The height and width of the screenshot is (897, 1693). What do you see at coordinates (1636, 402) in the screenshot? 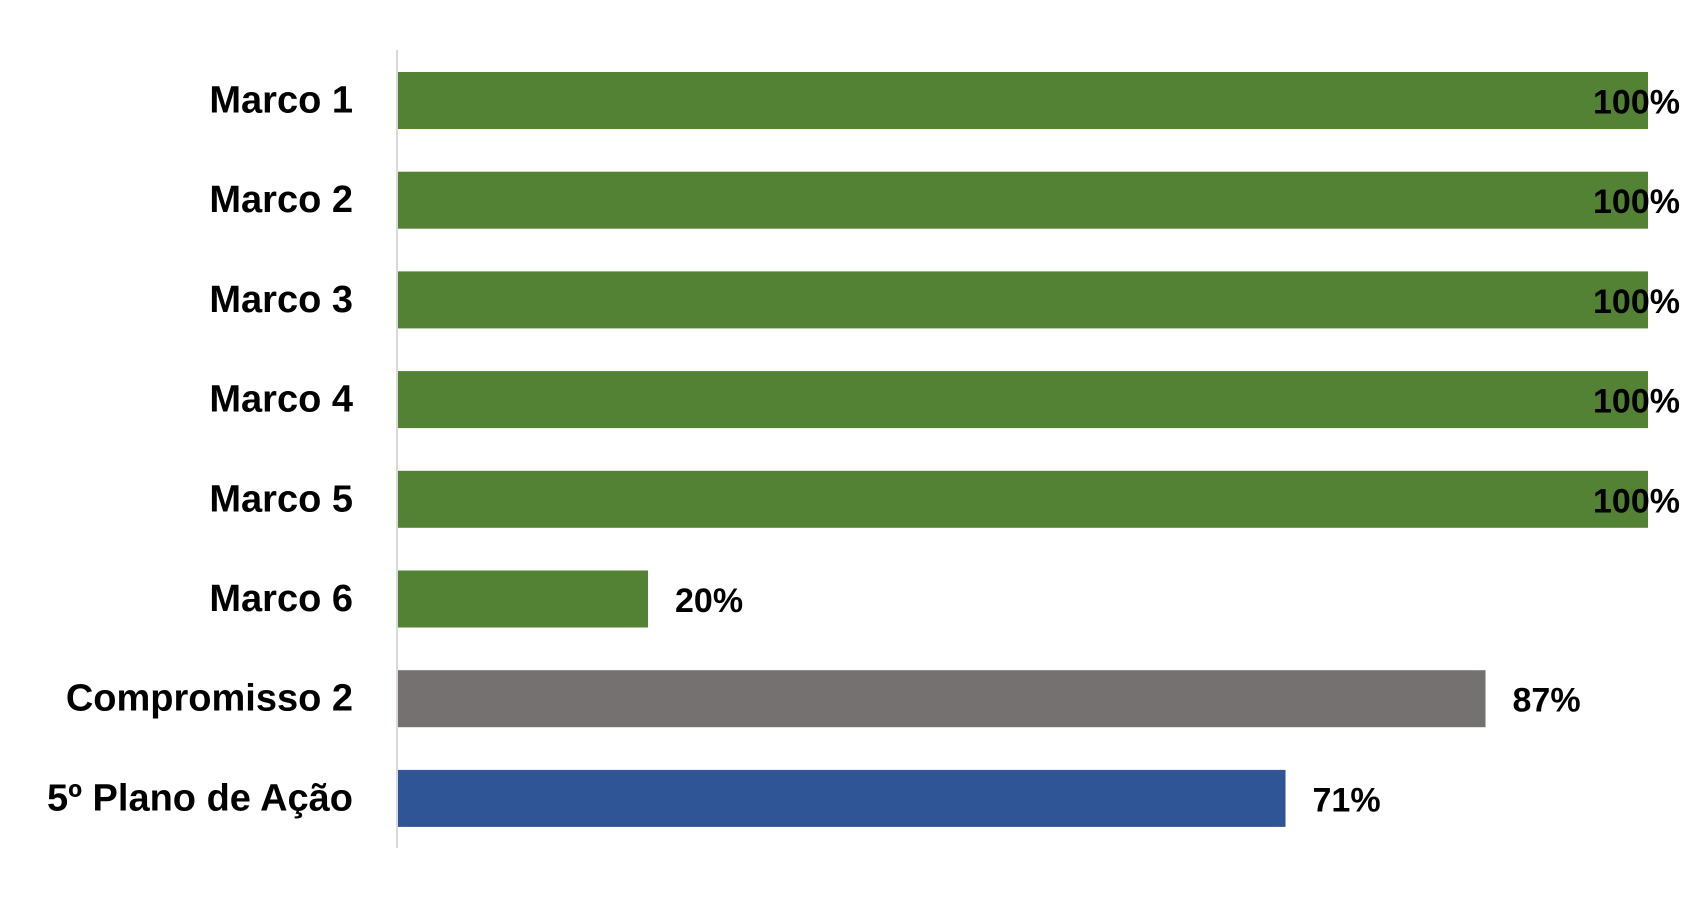
I see `data-label-3: 100%` at bounding box center [1636, 402].